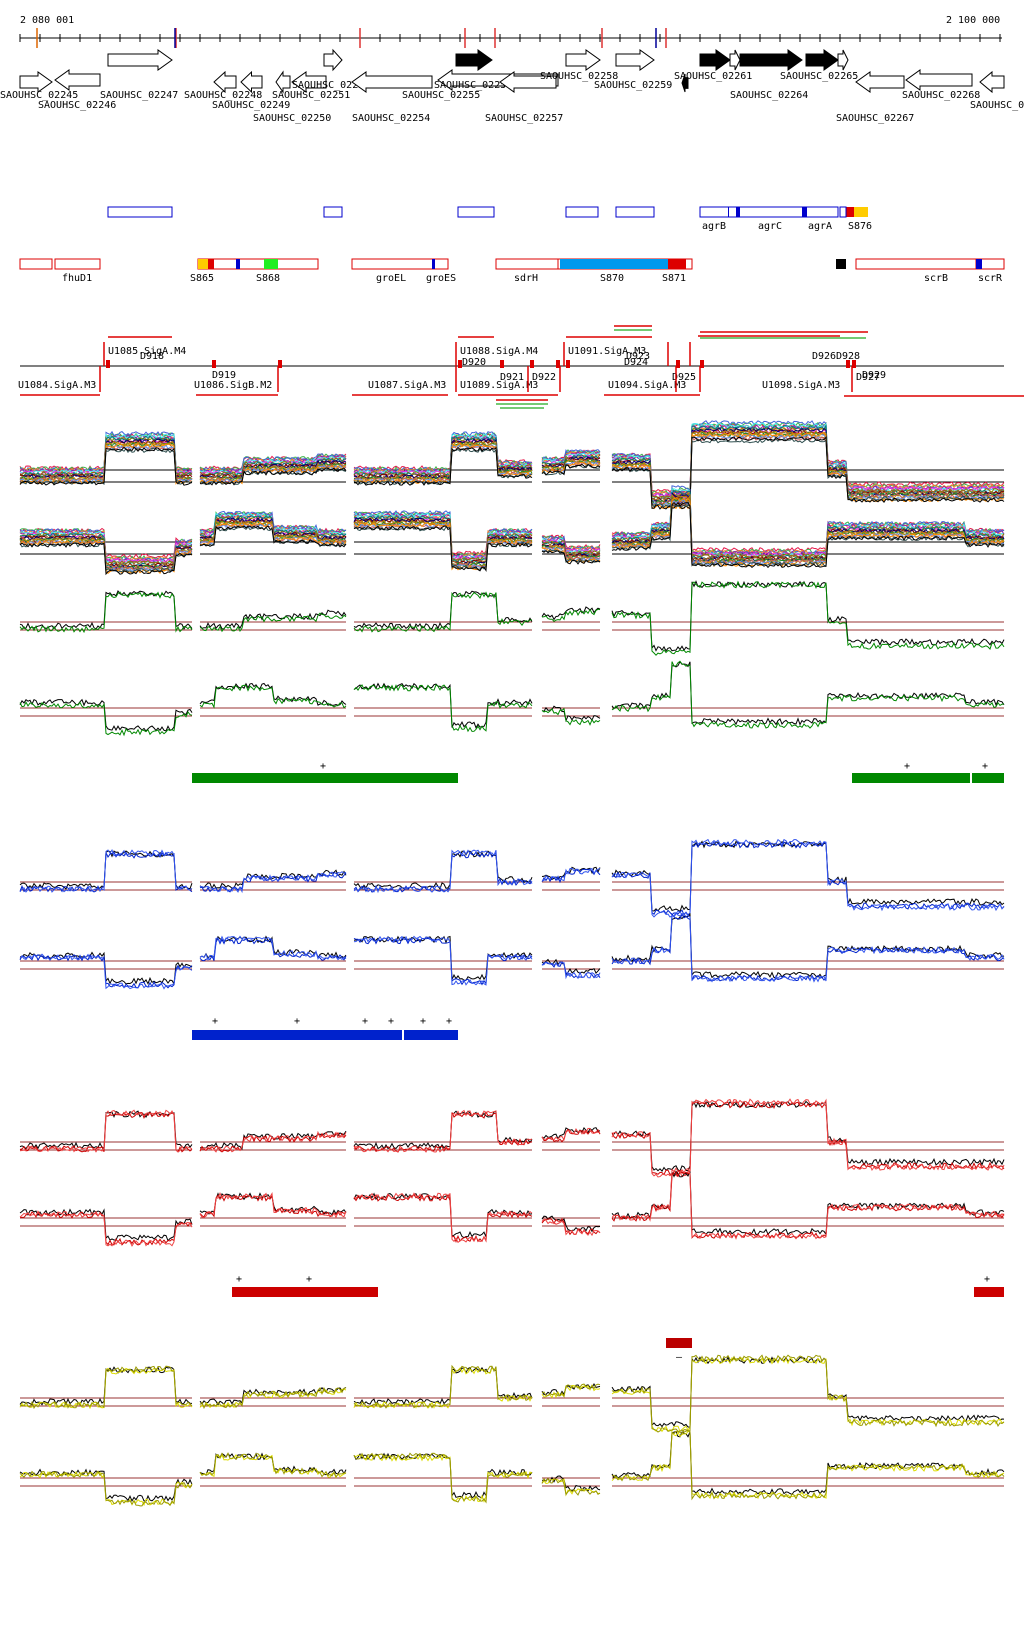 This screenshot has width=1024, height=1640. What do you see at coordinates (292, 118) in the screenshot?
I see `gene-label: SAOUHSC_02250` at bounding box center [292, 118].